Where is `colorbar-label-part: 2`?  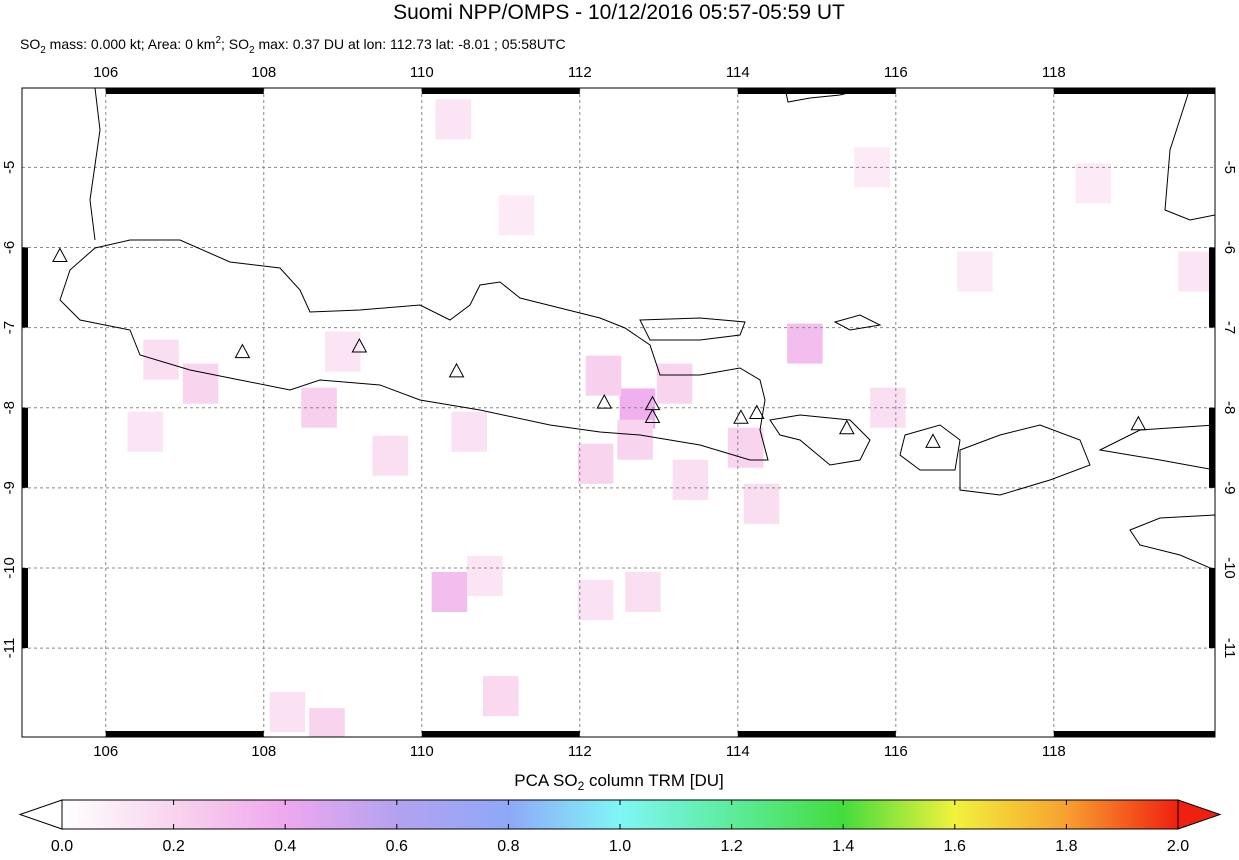 colorbar-label-part: 2 is located at coordinates (581, 786).